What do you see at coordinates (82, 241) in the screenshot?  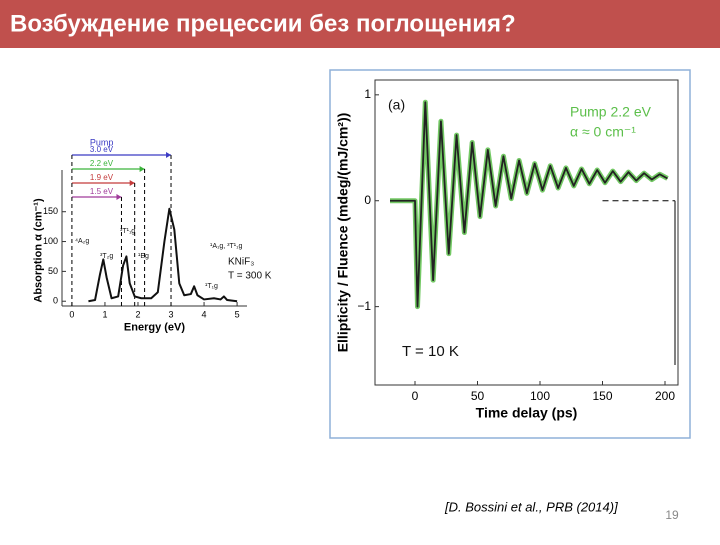 I see `annotation: ⁴A₂g` at bounding box center [82, 241].